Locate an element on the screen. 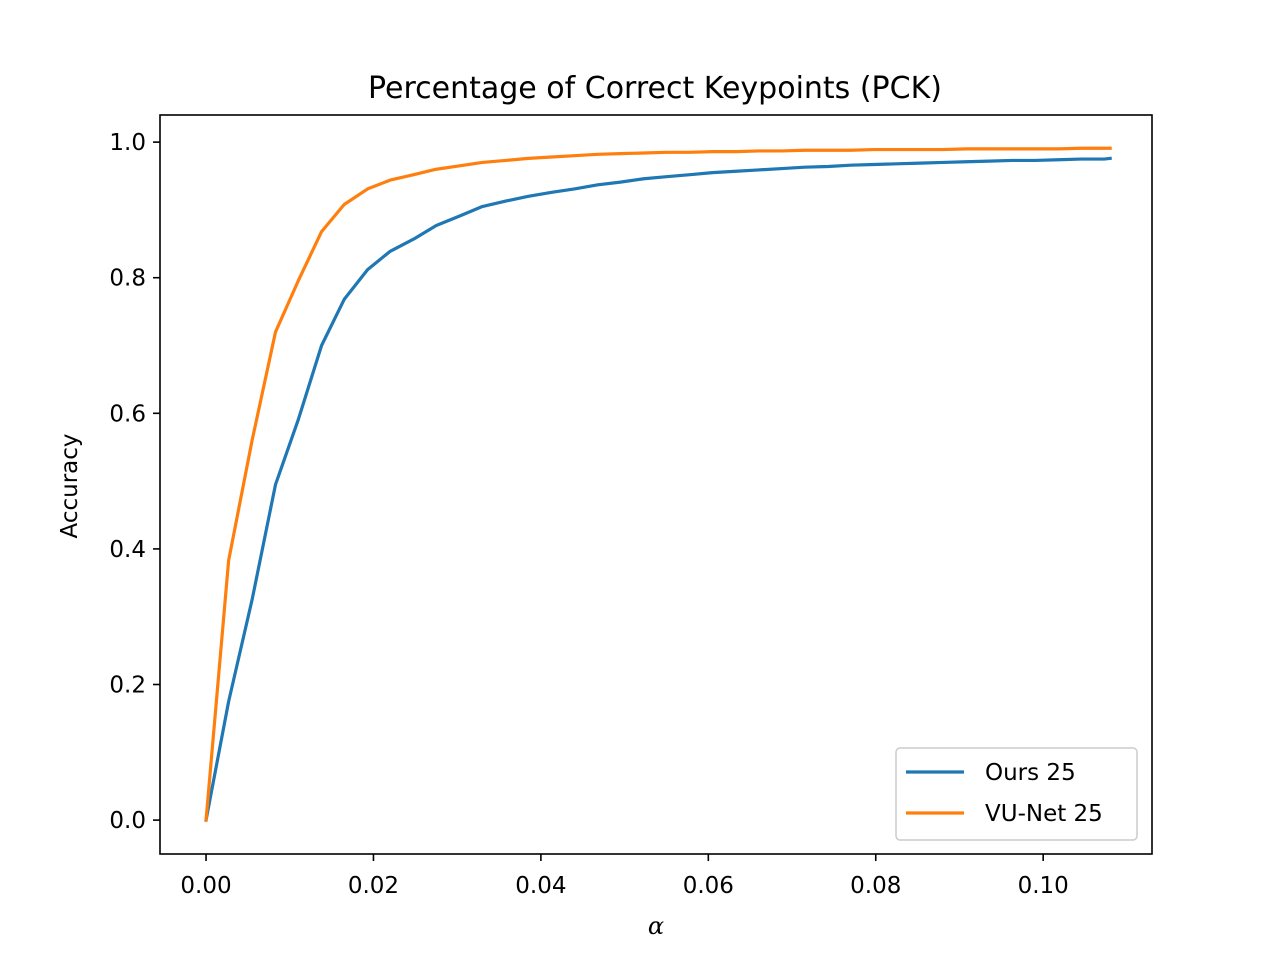  y-axis-label: Accuracy is located at coordinates (70, 485).